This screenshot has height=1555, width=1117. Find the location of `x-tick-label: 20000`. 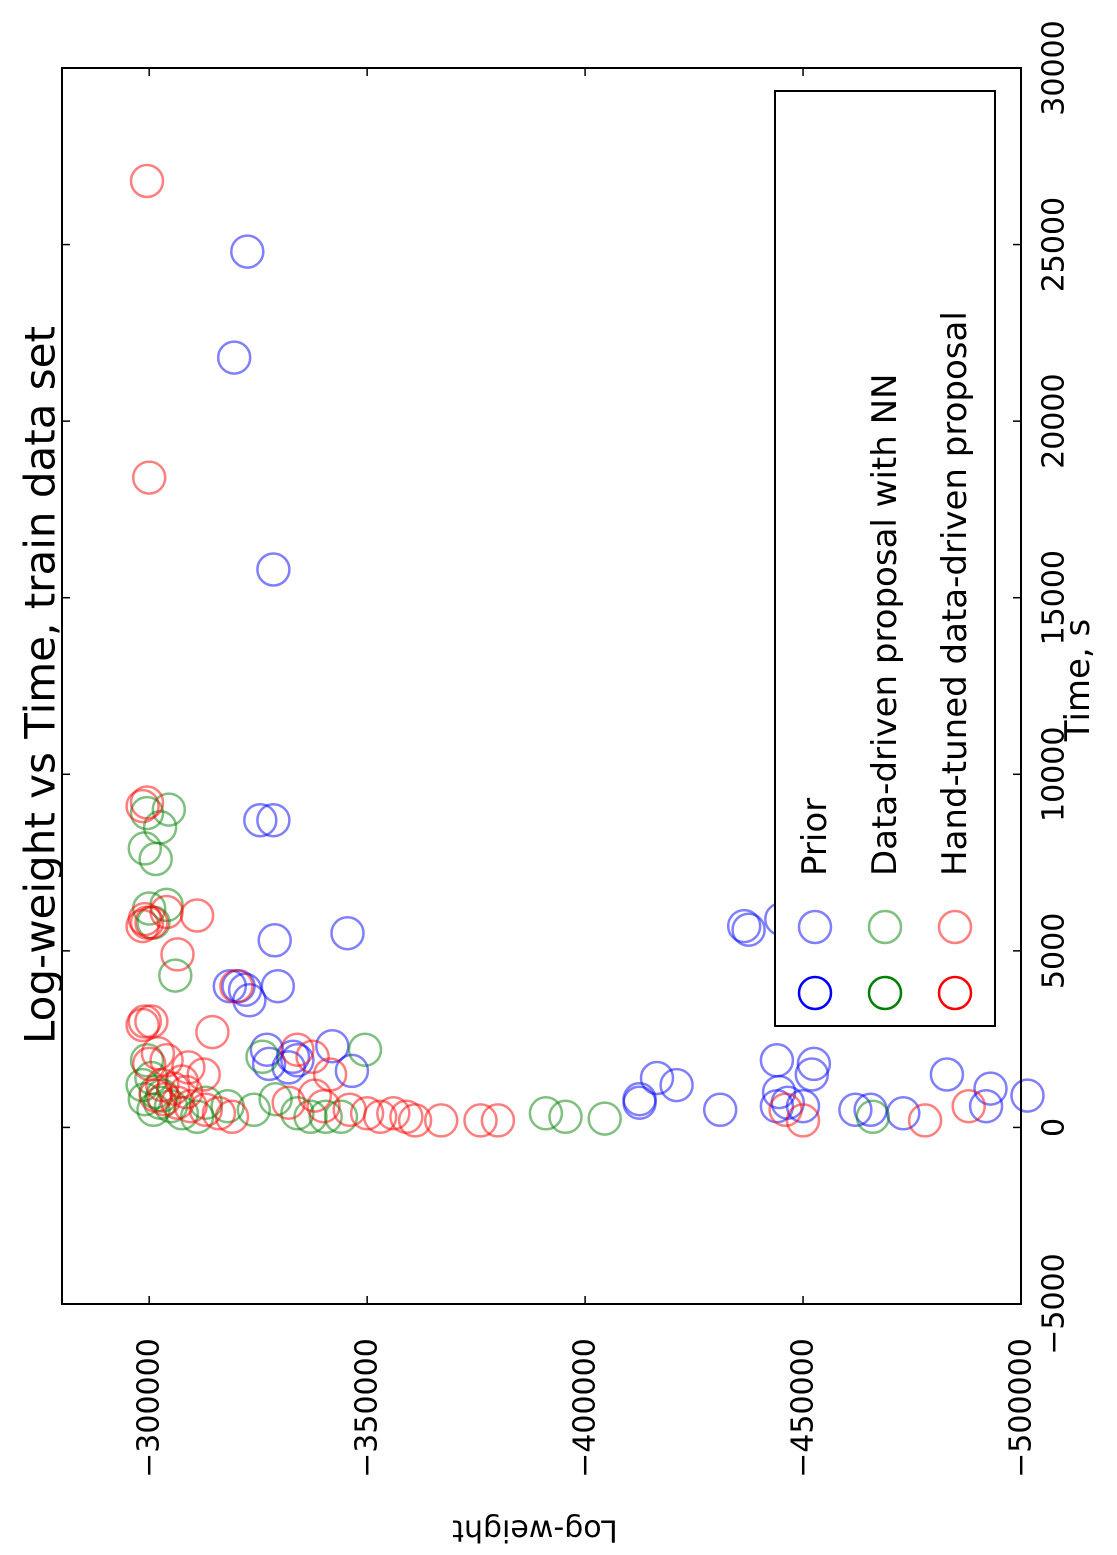

x-tick-label: 20000 is located at coordinates (1054, 420).